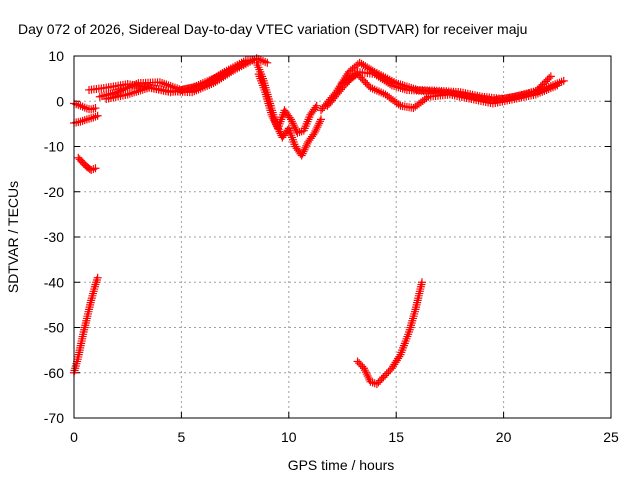 The width and height of the screenshot is (640, 485). What do you see at coordinates (54, 237) in the screenshot?
I see `y-tick-label: -30` at bounding box center [54, 237].